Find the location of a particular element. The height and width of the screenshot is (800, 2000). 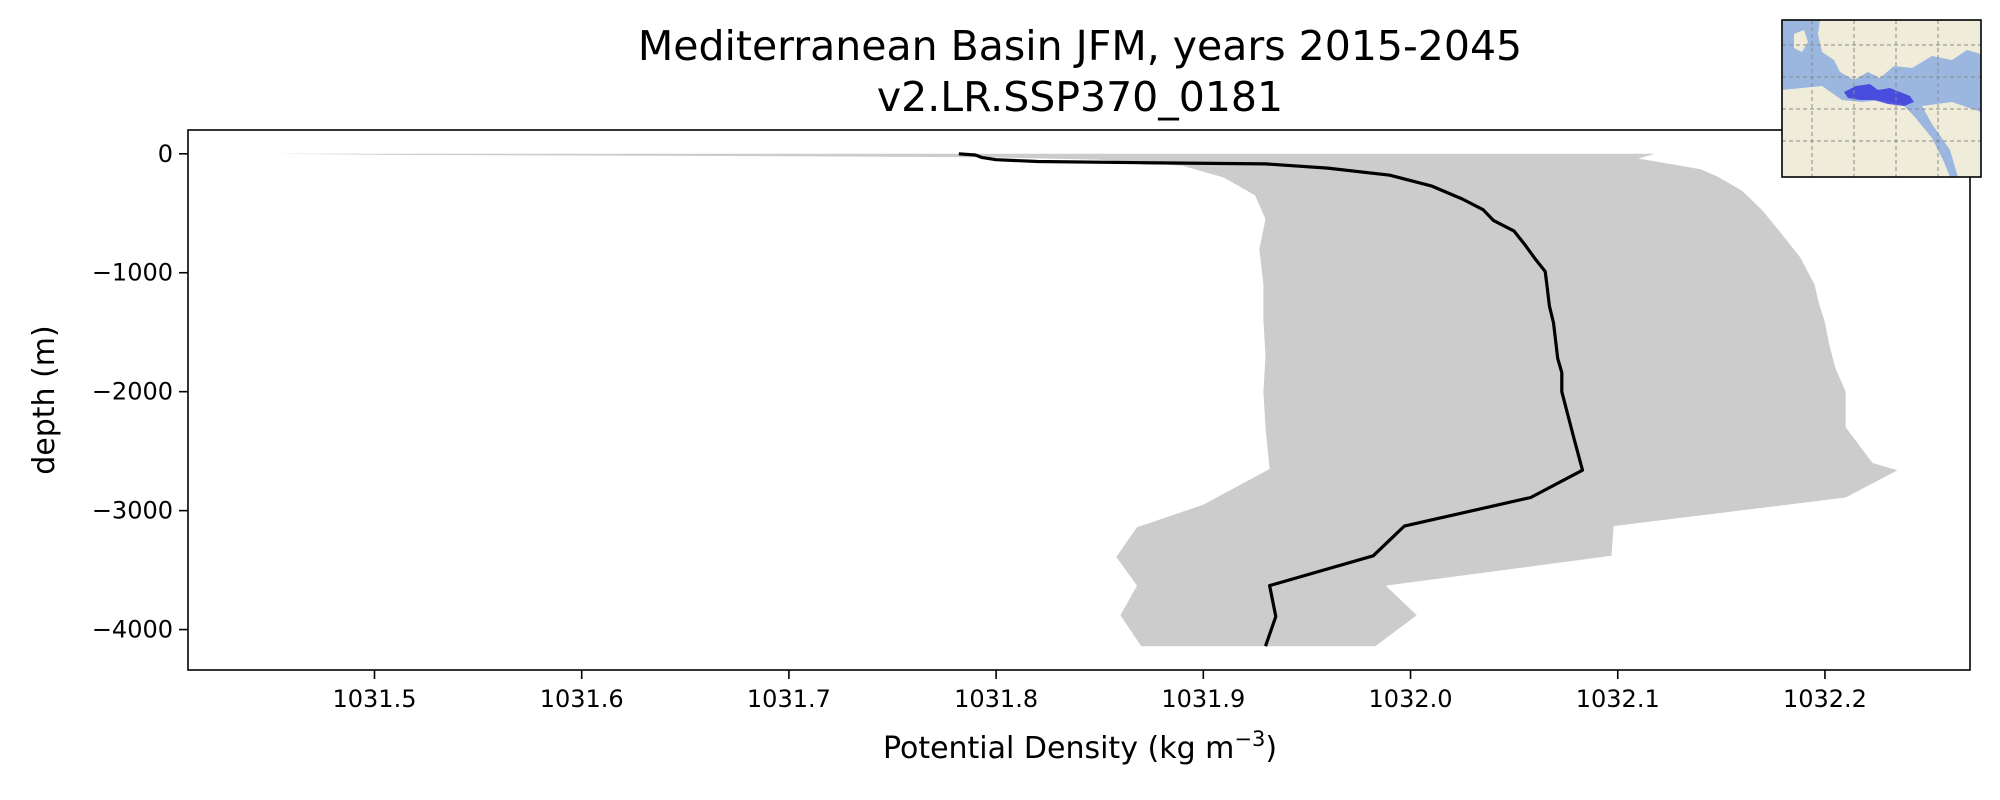

chart-title: Mediterranean Basin JFM, years 2015-2045 is located at coordinates (1080, 46).